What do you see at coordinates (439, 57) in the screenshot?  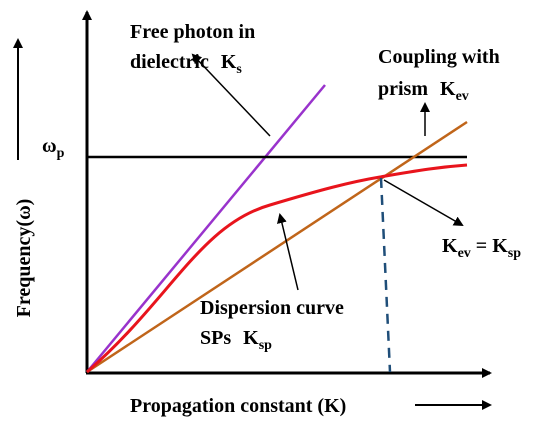 I see `label: Coupling with` at bounding box center [439, 57].